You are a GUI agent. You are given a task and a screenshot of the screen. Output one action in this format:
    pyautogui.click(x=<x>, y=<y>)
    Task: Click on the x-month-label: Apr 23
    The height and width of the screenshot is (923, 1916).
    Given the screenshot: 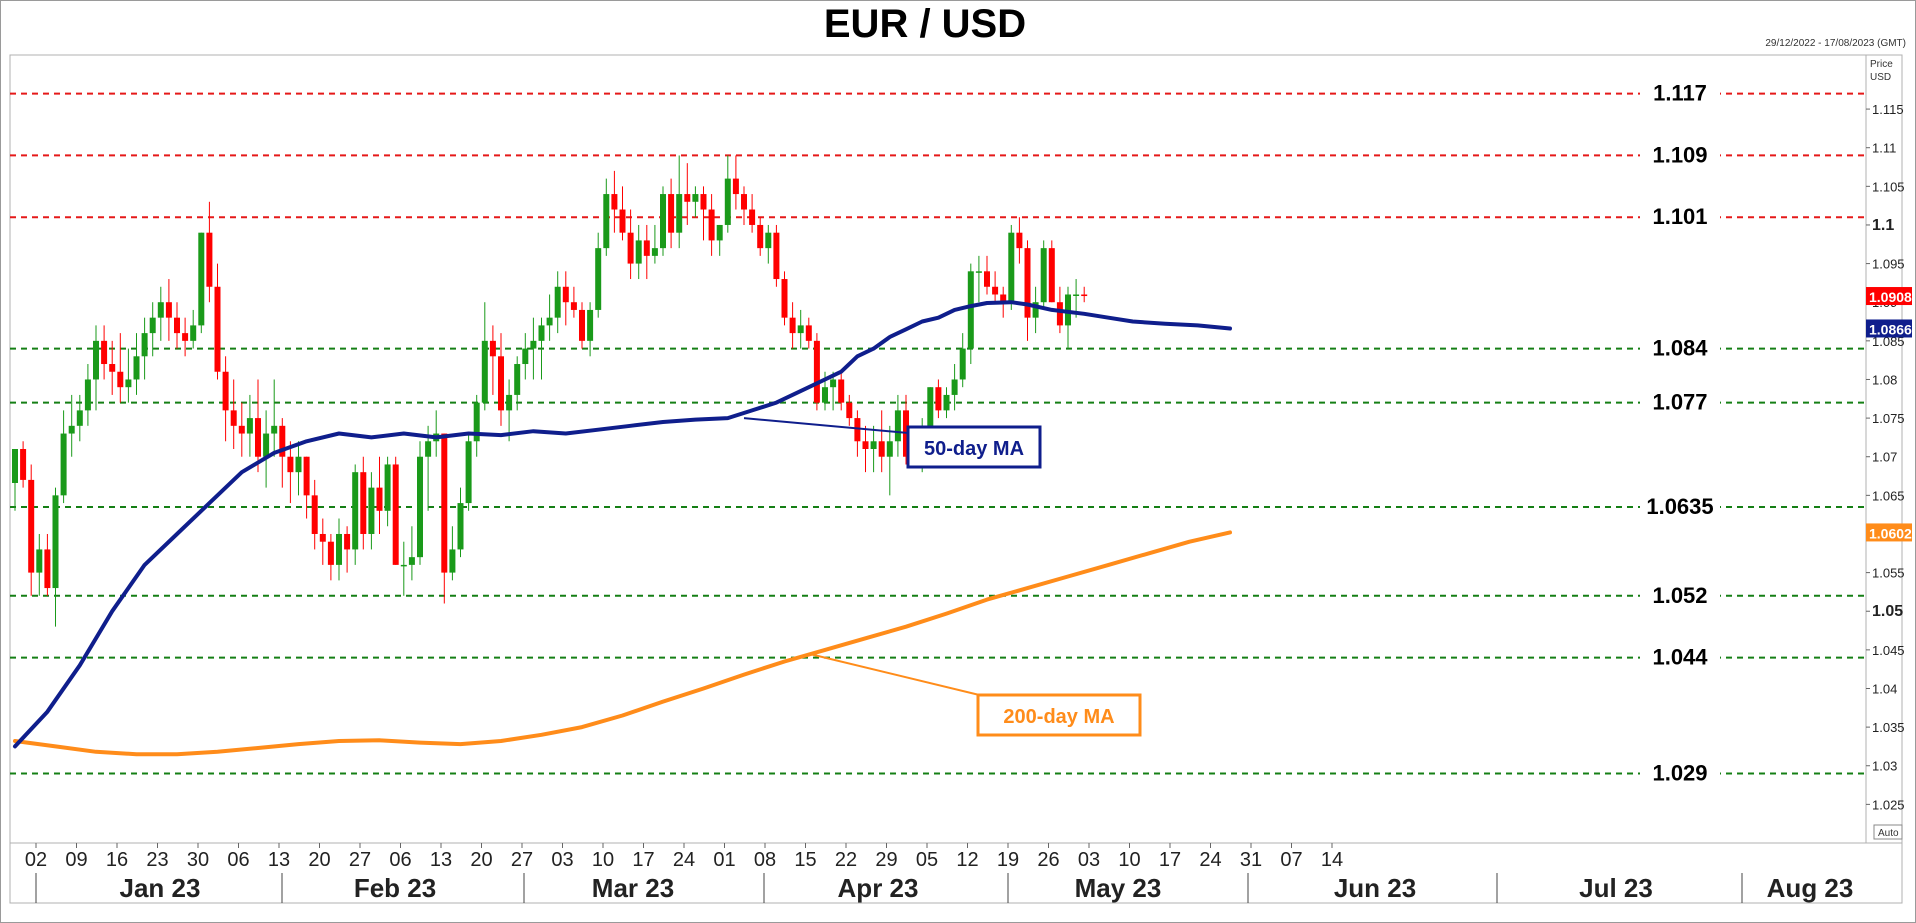 What is the action you would take?
    pyautogui.click(x=878, y=888)
    